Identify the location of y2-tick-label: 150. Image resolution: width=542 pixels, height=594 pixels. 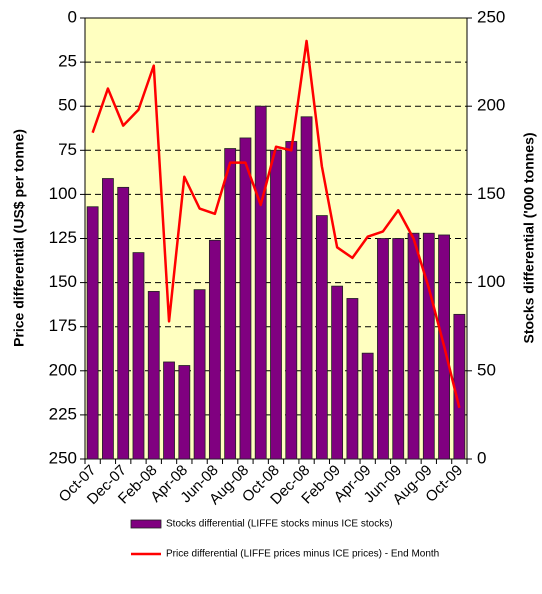
(491, 193).